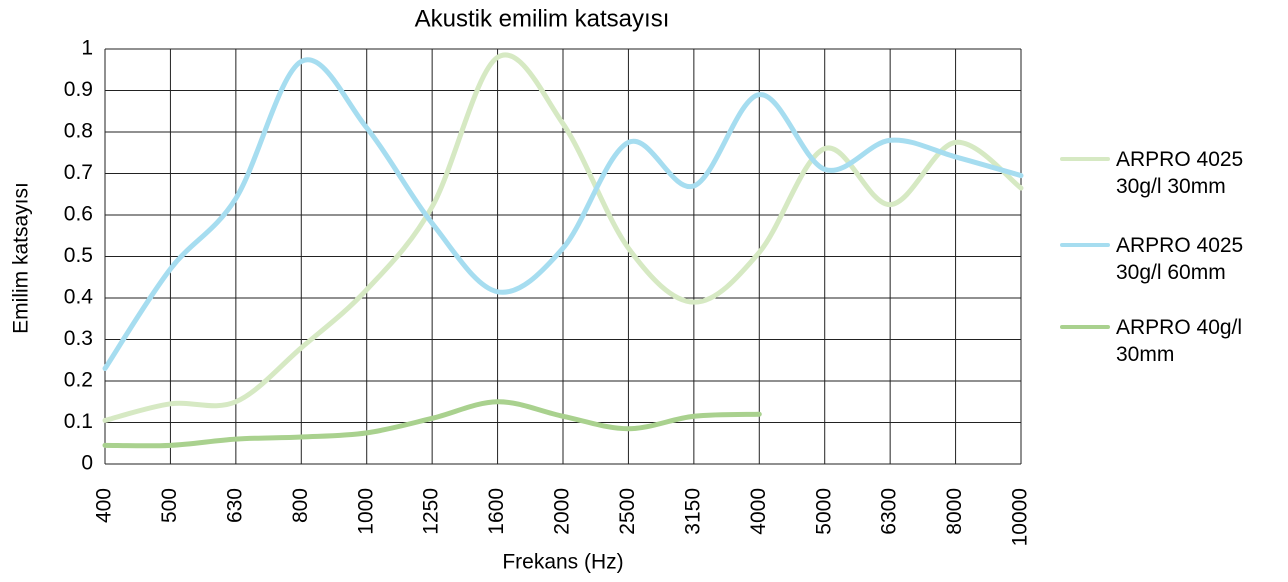 The height and width of the screenshot is (582, 1288). What do you see at coordinates (1179, 341) in the screenshot?
I see `legend-label: ARPRO 40g/l 30mm` at bounding box center [1179, 341].